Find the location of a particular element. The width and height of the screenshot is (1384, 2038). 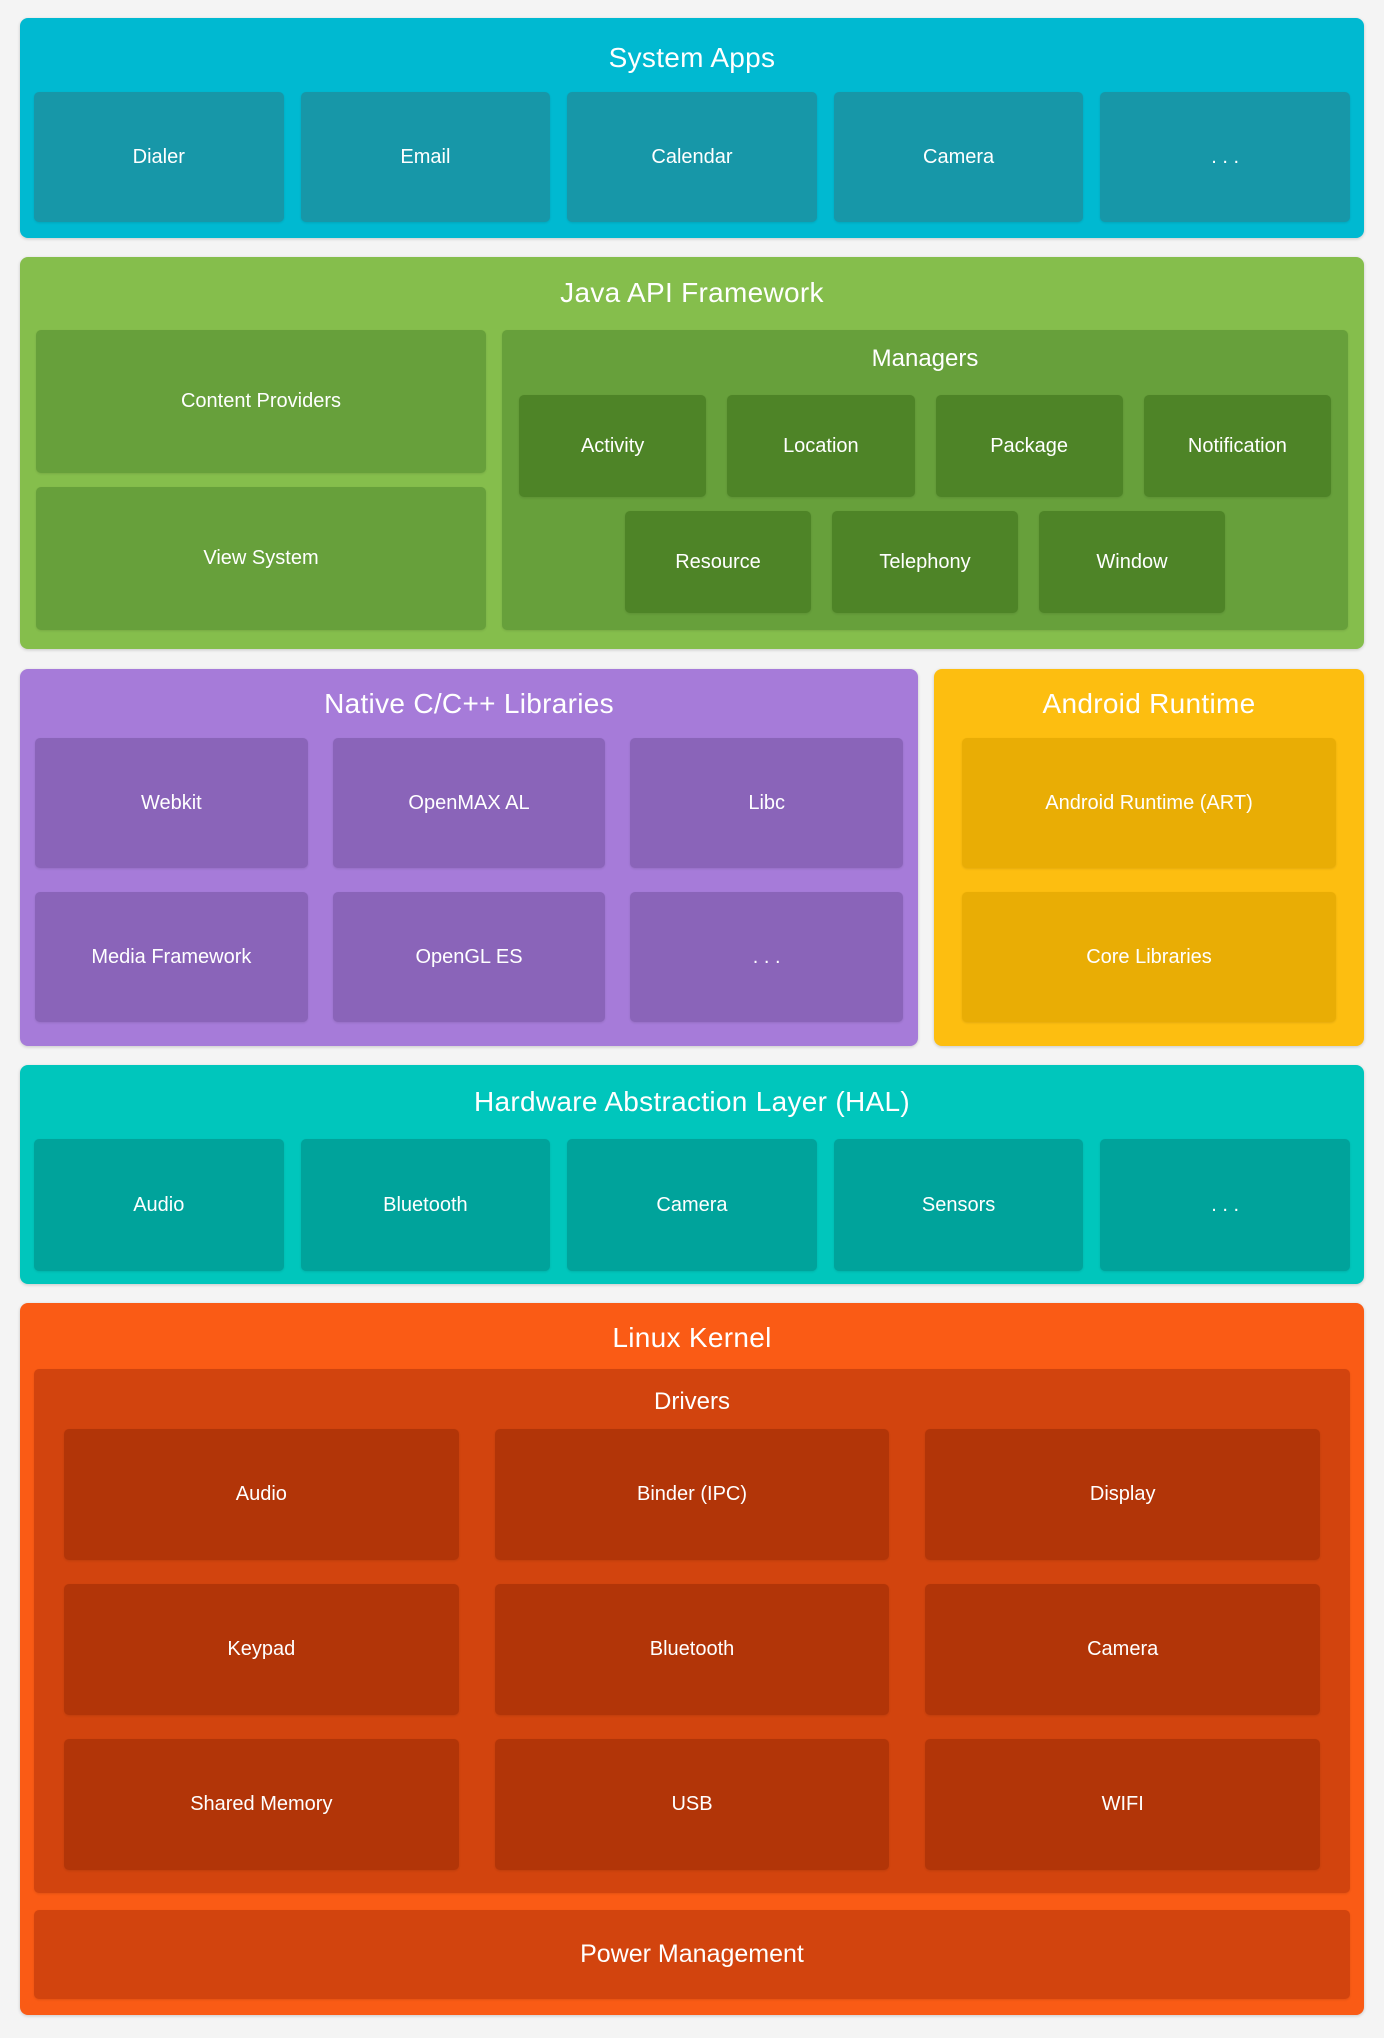

box-hal-camera: Camera is located at coordinates (692, 1205).